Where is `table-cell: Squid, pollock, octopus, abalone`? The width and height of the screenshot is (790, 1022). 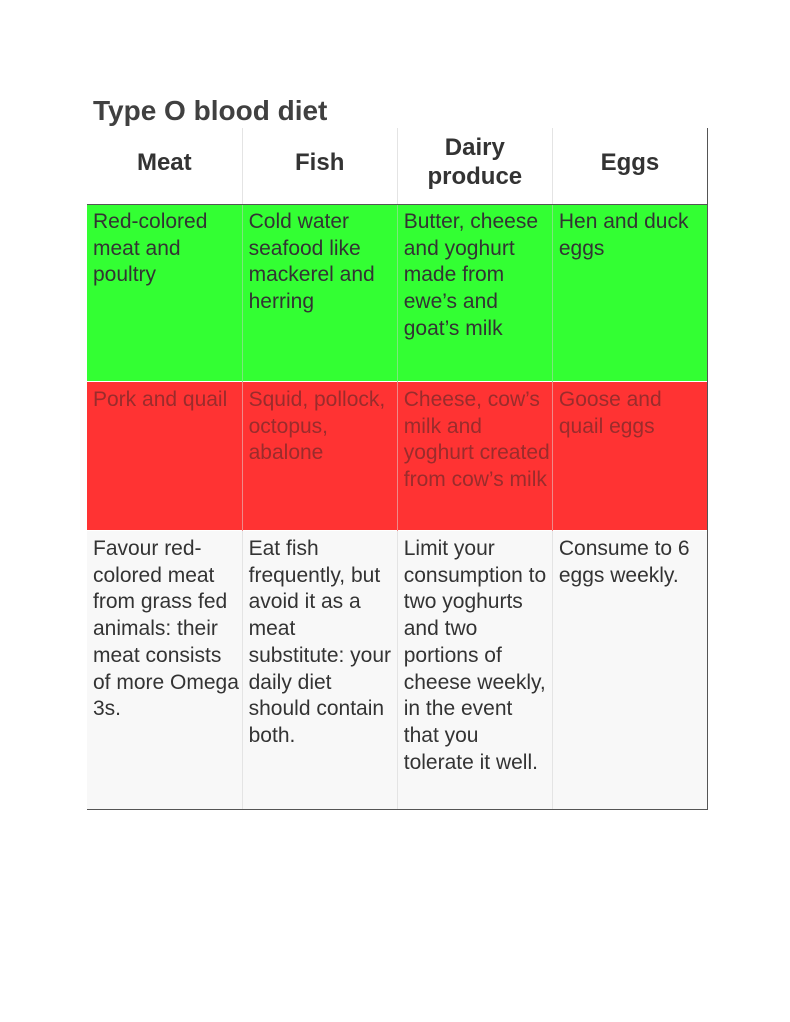
table-cell: Squid, pollock, octopus, abalone is located at coordinates (320, 456).